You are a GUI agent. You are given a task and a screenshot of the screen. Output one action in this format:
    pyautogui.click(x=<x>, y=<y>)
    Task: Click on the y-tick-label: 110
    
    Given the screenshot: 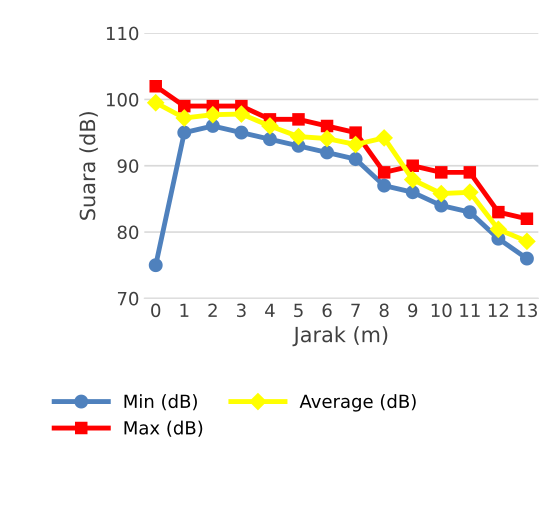 What is the action you would take?
    pyautogui.click(x=122, y=33)
    